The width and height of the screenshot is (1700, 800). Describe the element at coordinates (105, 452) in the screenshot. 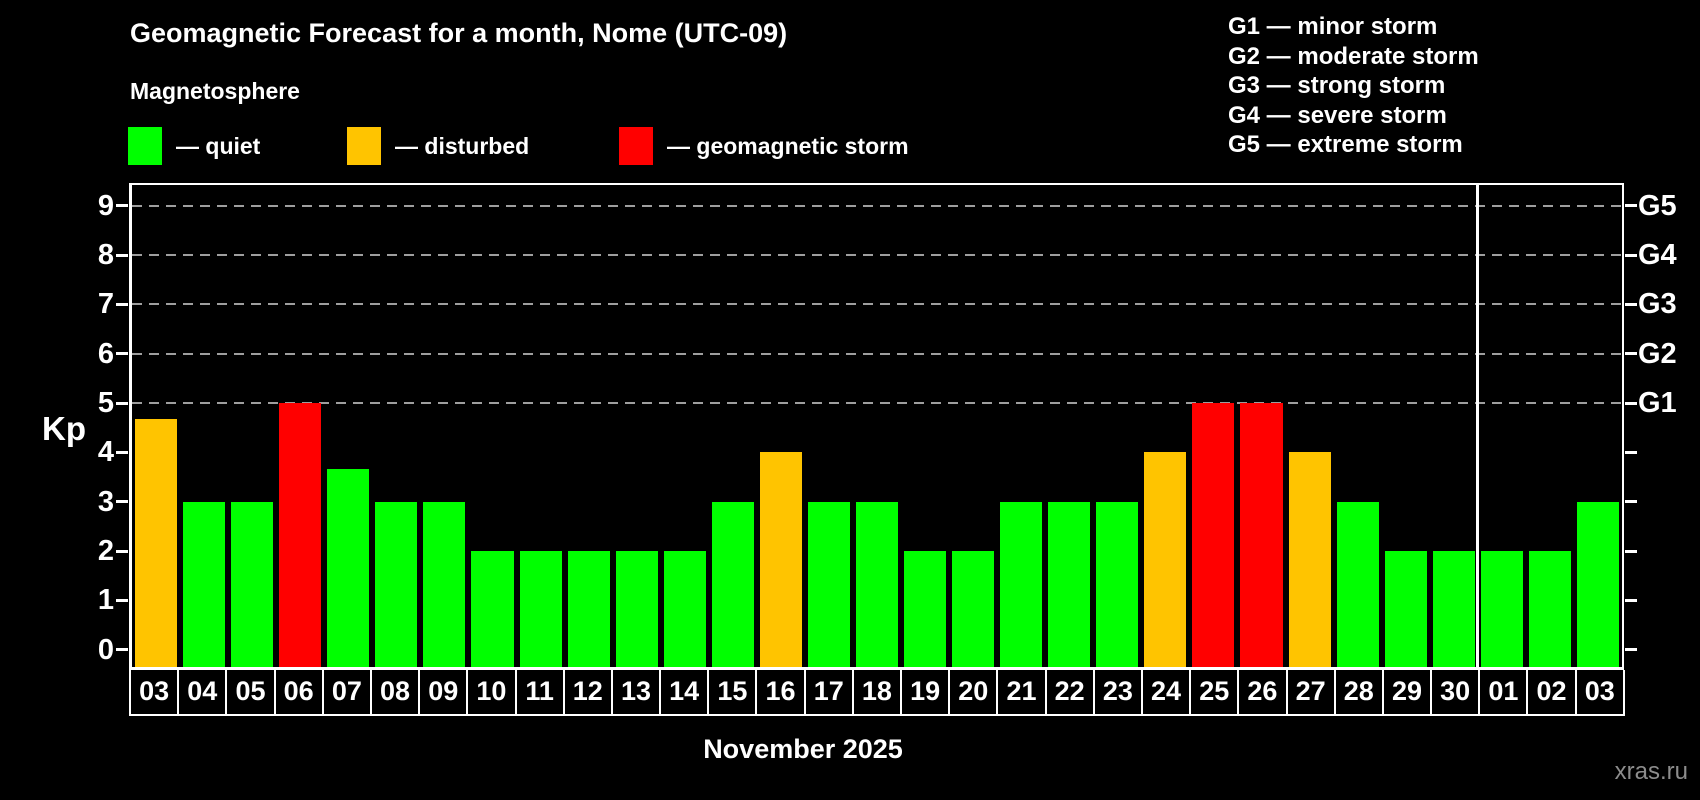

I see `y-tick-label-4: 4` at that location.